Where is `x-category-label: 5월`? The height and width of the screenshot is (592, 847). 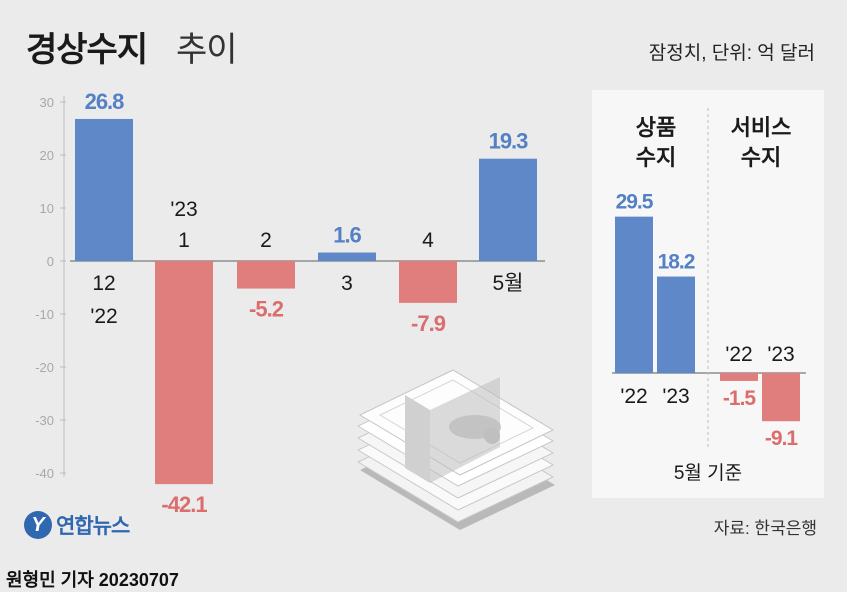 x-category-label: 5월 is located at coordinates (508, 283).